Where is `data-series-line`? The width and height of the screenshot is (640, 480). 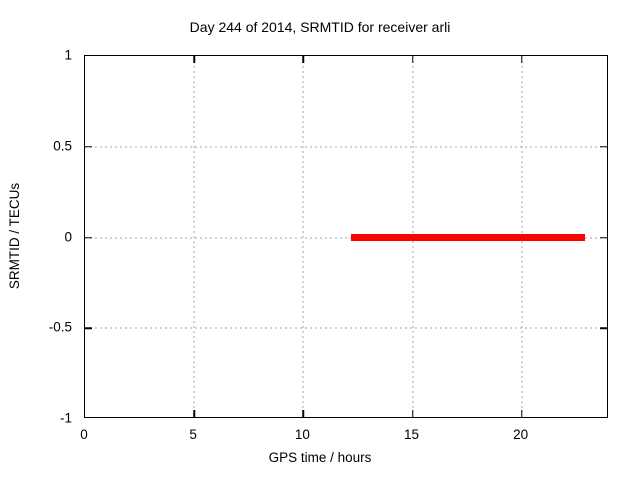 data-series-line is located at coordinates (468, 237).